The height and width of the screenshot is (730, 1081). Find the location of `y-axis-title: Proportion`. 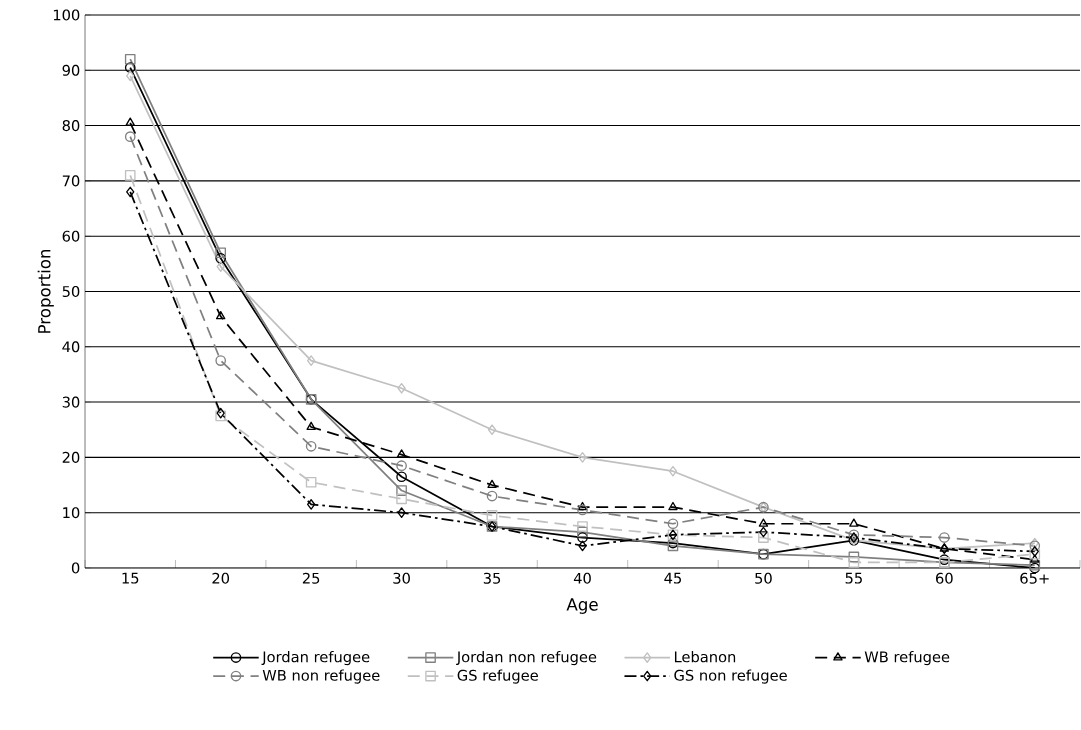

y-axis-title: Proportion is located at coordinates (45, 291).